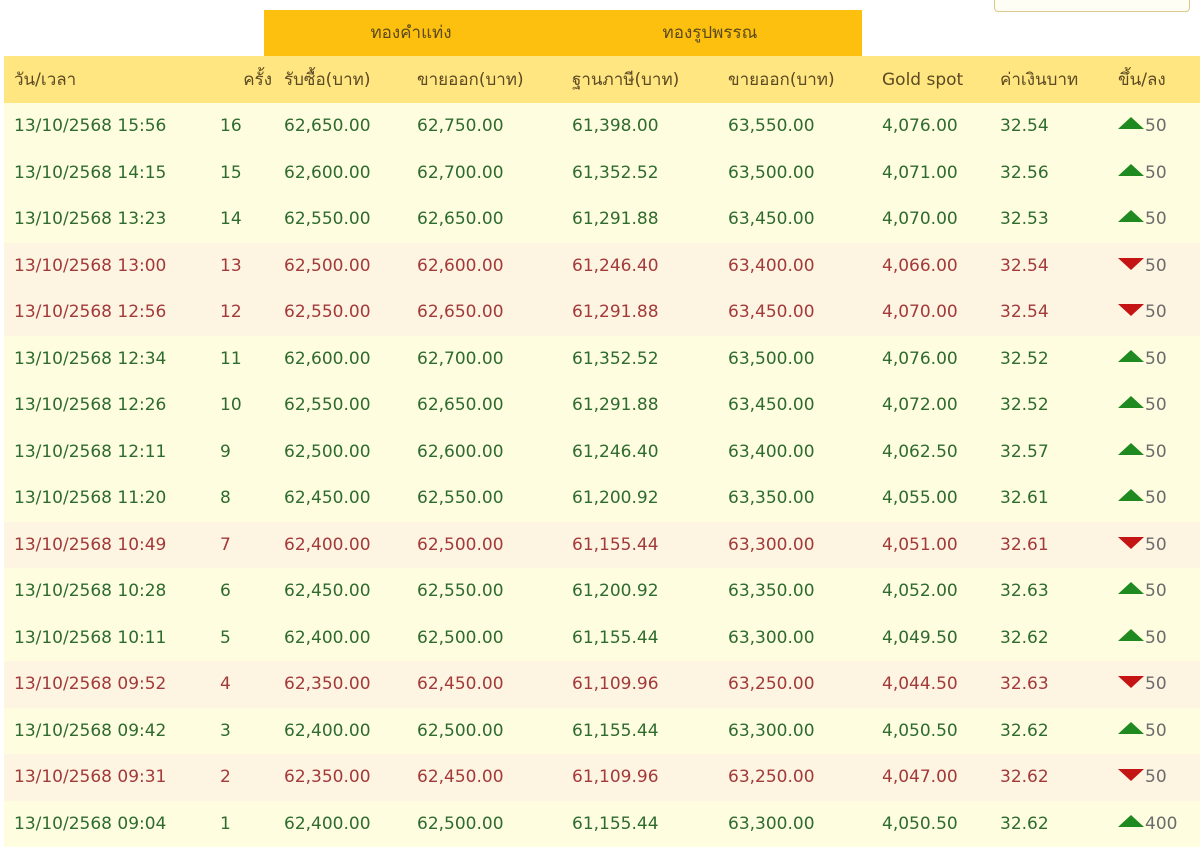  I want to click on header-group-bar-gold: ทองคำแท่ง, so click(411, 33).